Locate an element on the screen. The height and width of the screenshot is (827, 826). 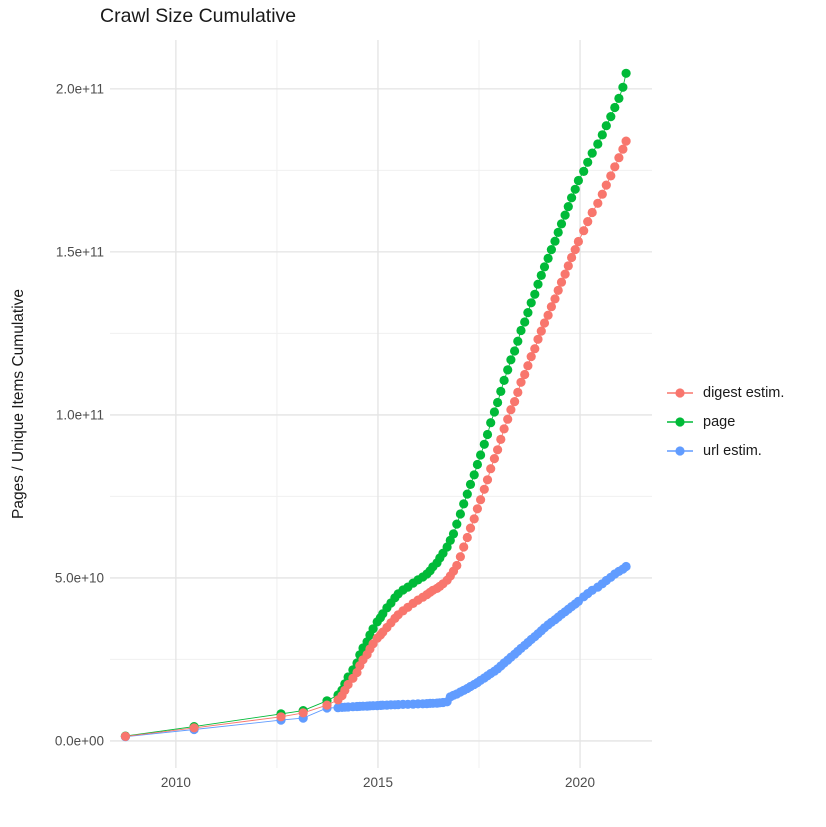
y-axis-tick-label: 1.5e+11 is located at coordinates (80, 251).